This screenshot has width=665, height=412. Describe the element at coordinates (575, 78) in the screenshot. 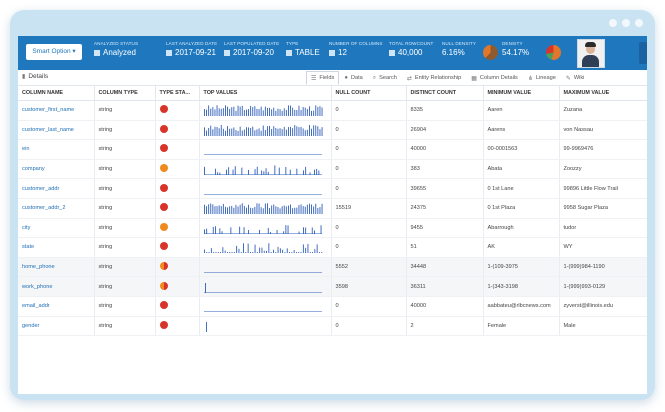

I see `tab-wiki: ✎ Wiki` at that location.